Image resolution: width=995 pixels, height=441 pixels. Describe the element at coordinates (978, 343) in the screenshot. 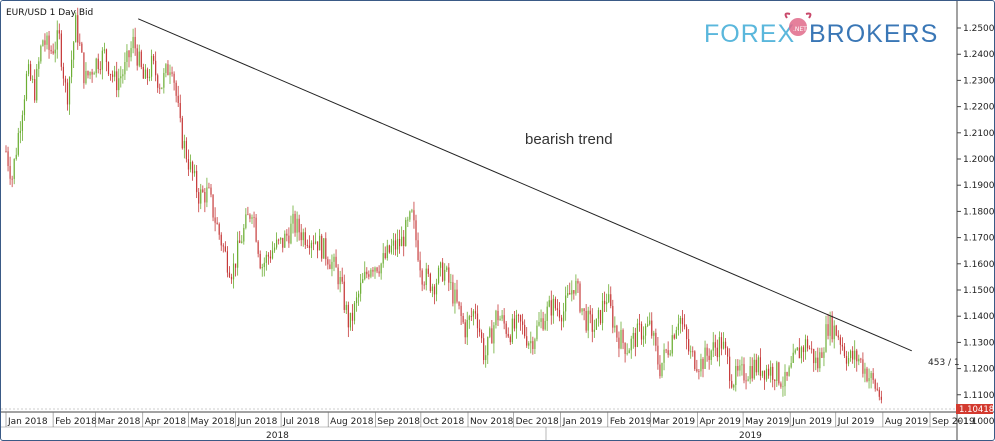

I see `y-tick-label: 1.1300` at that location.